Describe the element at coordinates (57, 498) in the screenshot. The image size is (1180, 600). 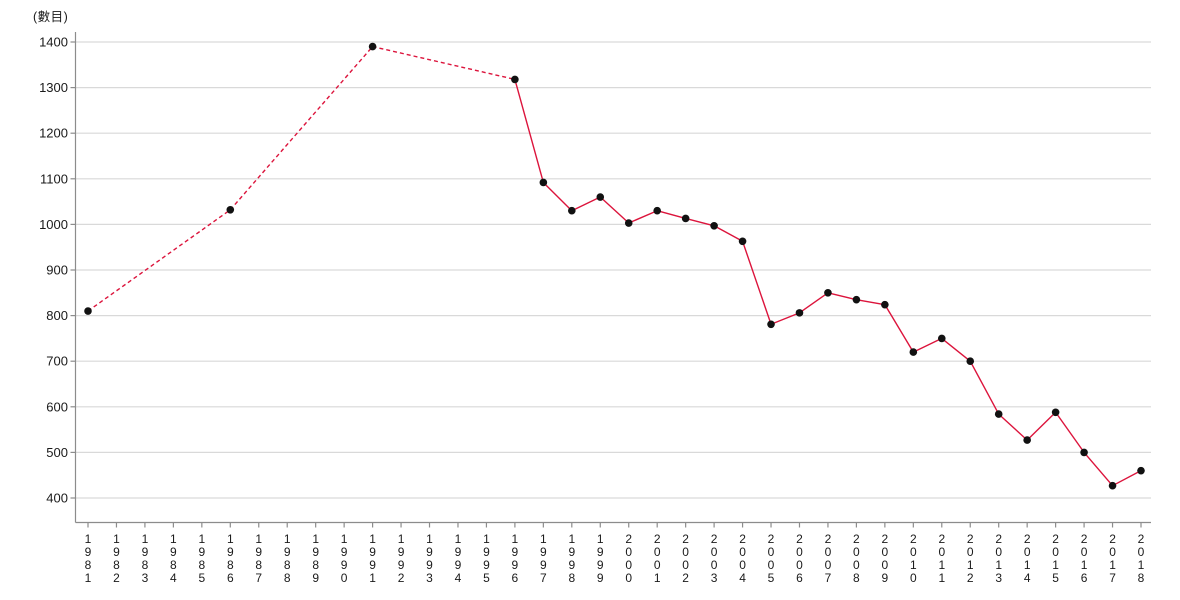
I see `y-tick-label: 400` at that location.